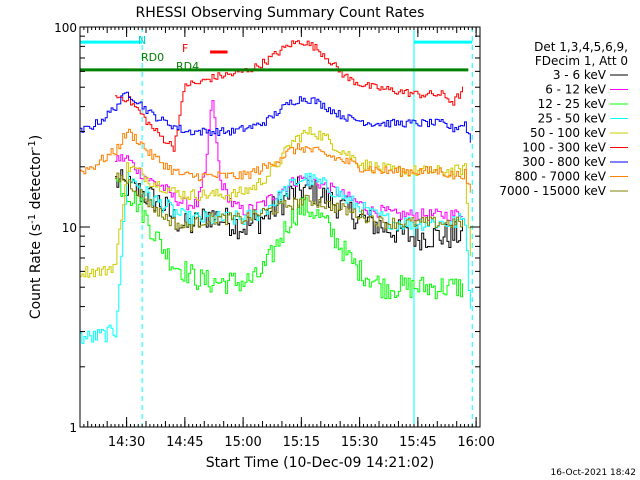 Image resolution: width=640 pixels, height=480 pixels. Describe the element at coordinates (32, 145) in the screenshot. I see `y-axis-label-superscript-2: -1` at that location.